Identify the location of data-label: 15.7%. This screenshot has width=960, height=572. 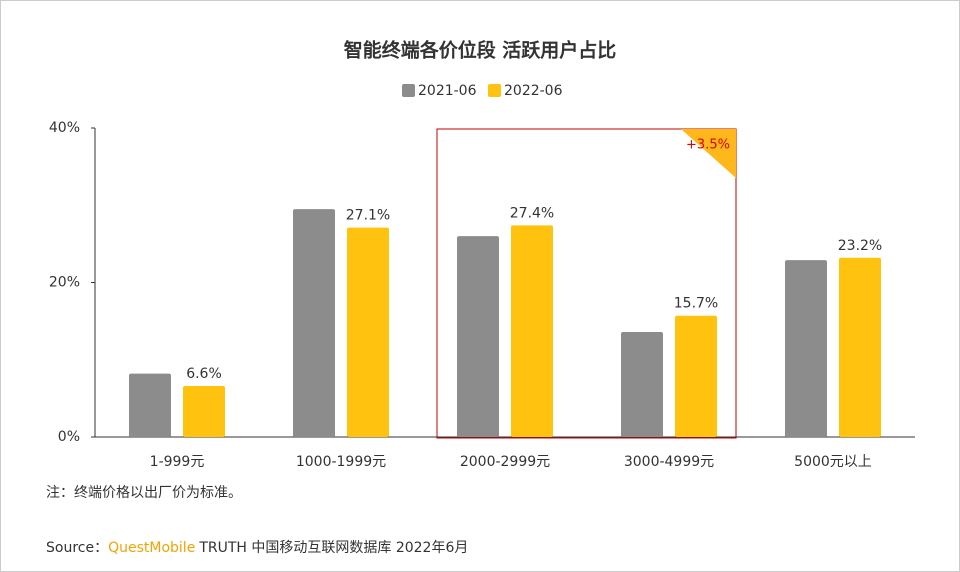
(696, 304).